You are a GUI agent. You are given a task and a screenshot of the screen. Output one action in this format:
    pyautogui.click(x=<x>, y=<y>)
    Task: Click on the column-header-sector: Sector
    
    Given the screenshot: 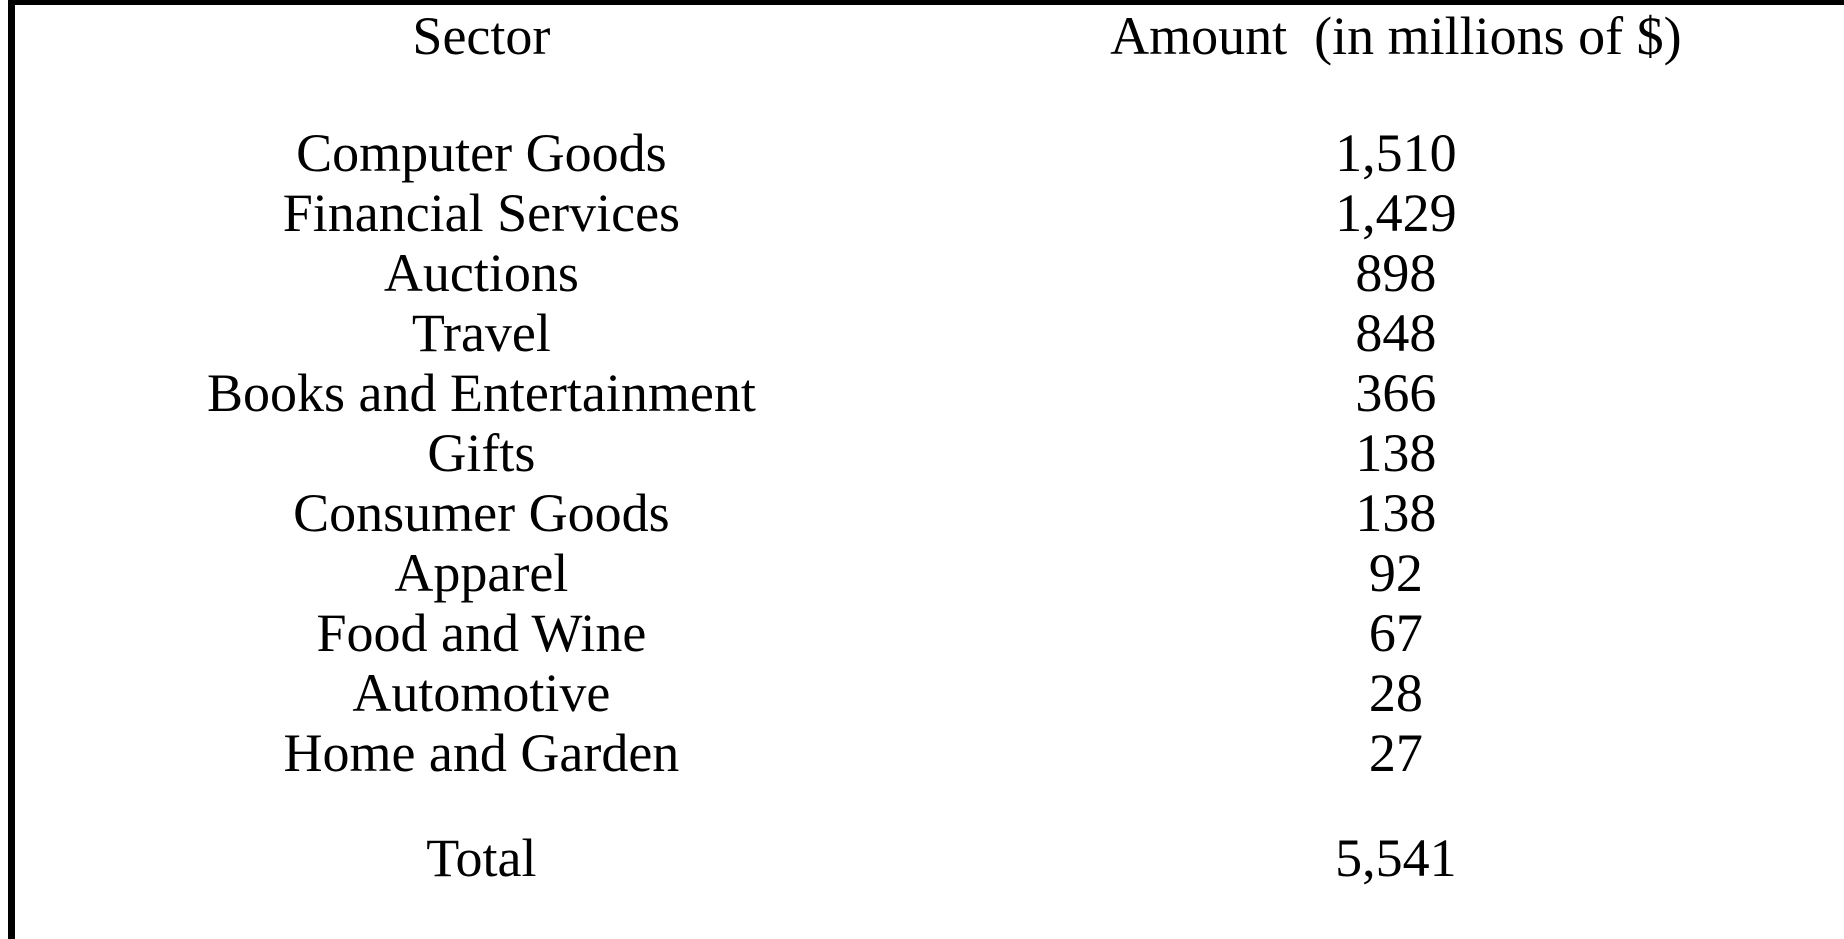 What is the action you would take?
    pyautogui.click(x=481, y=36)
    